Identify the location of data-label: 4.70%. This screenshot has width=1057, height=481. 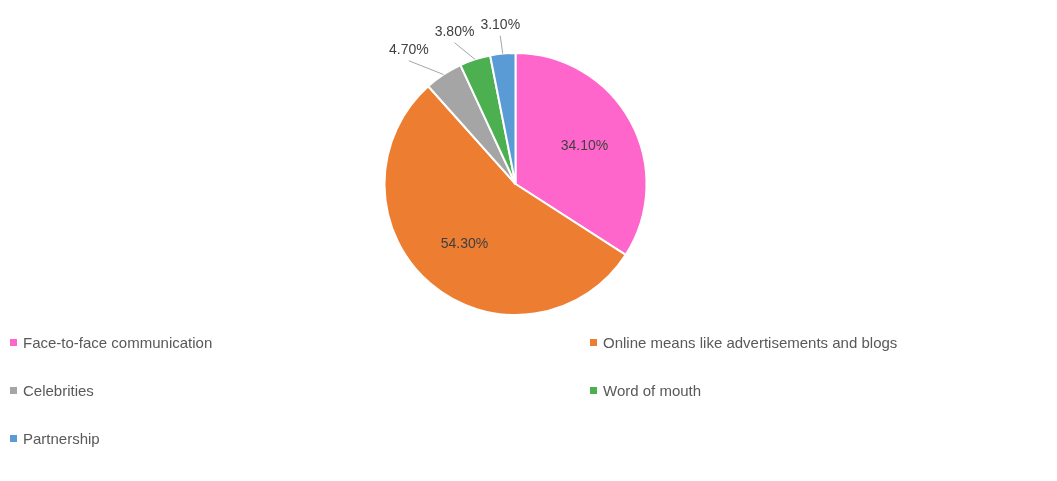
(408, 48).